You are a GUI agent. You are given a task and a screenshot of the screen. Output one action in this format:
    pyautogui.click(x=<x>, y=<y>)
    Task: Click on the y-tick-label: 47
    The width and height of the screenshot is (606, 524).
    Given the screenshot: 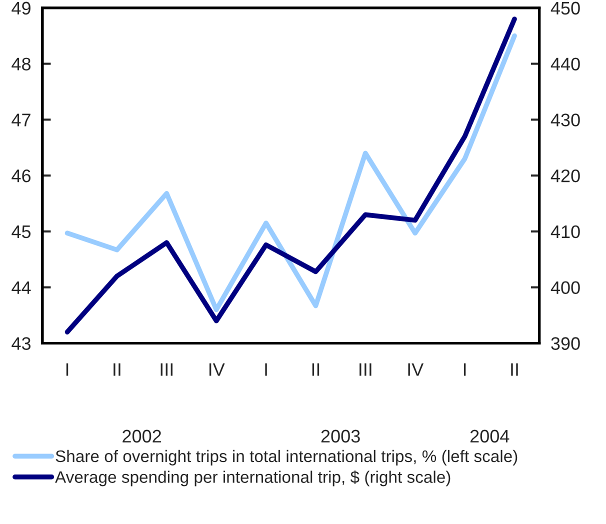 What is the action you would take?
    pyautogui.click(x=21, y=120)
    